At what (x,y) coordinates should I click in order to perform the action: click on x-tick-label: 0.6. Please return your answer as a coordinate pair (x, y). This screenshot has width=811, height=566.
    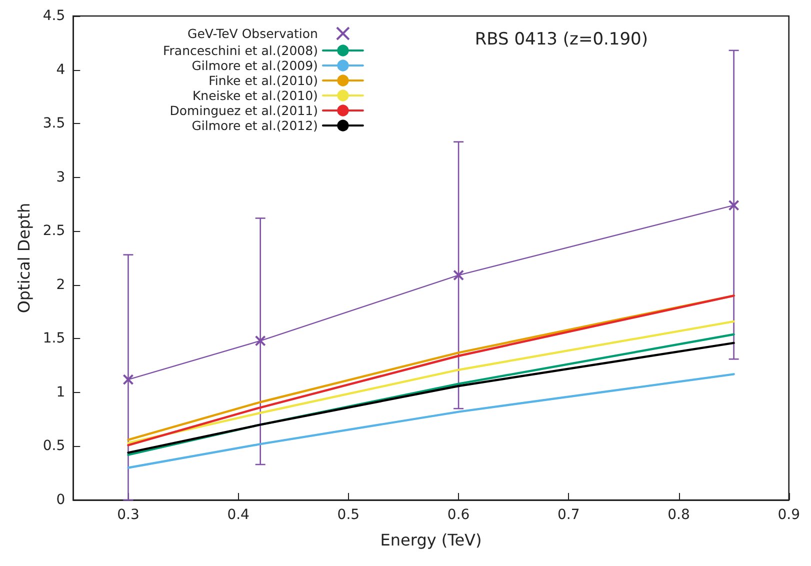
    Looking at the image, I should click on (458, 515).